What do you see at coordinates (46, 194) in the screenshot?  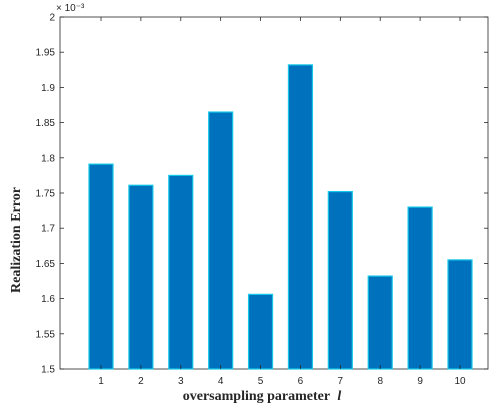 I see `y-tick-label: 1.75` at bounding box center [46, 194].